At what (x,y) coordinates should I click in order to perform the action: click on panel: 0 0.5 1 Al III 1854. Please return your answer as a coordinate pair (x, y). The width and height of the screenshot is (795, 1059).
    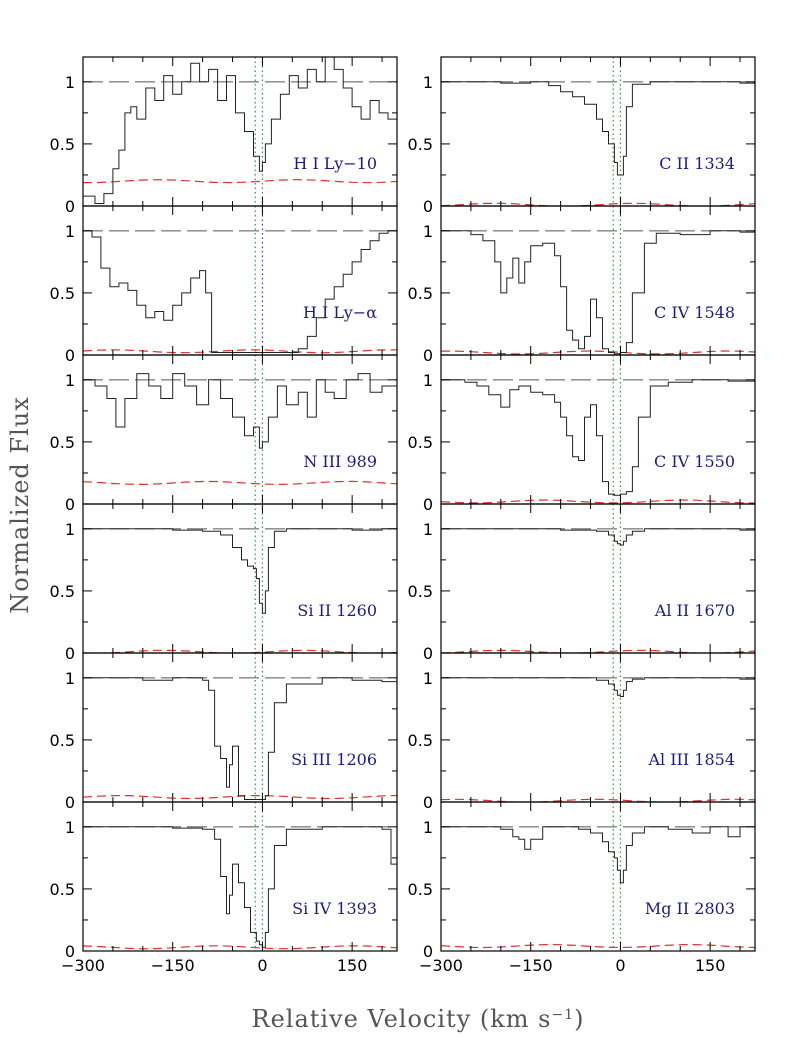
    Looking at the image, I should click on (582, 732).